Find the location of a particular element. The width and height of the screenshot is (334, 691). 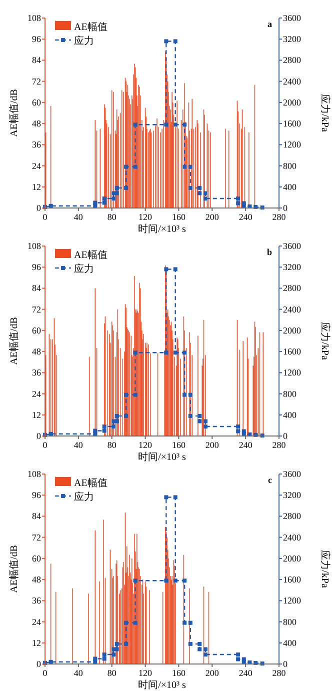

y-tick-label: 36 is located at coordinates (37, 145).